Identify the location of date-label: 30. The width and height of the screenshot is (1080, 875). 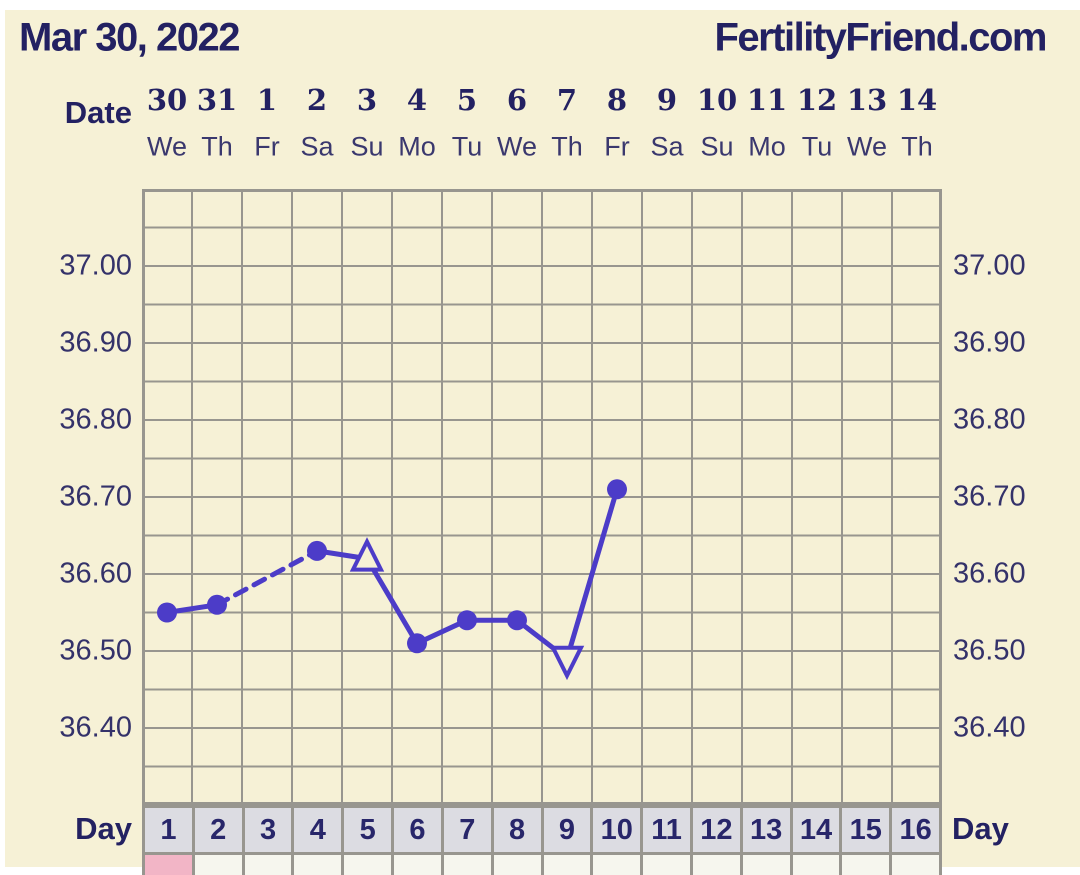
(167, 100).